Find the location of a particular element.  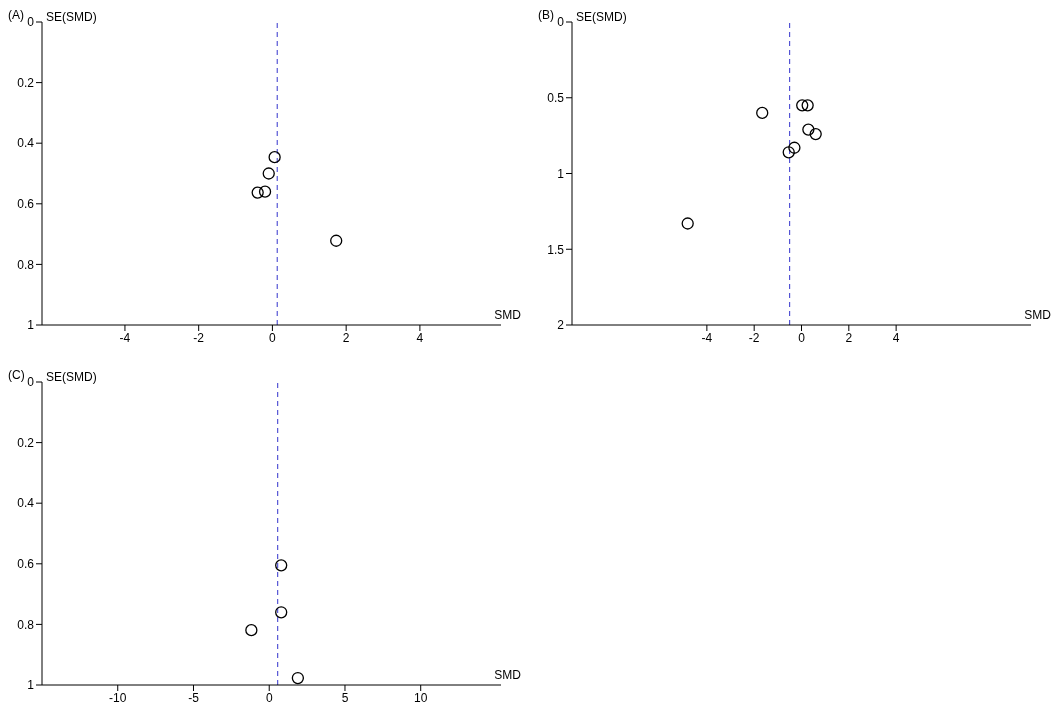

x-tick-label: -5 is located at coordinates (194, 697).